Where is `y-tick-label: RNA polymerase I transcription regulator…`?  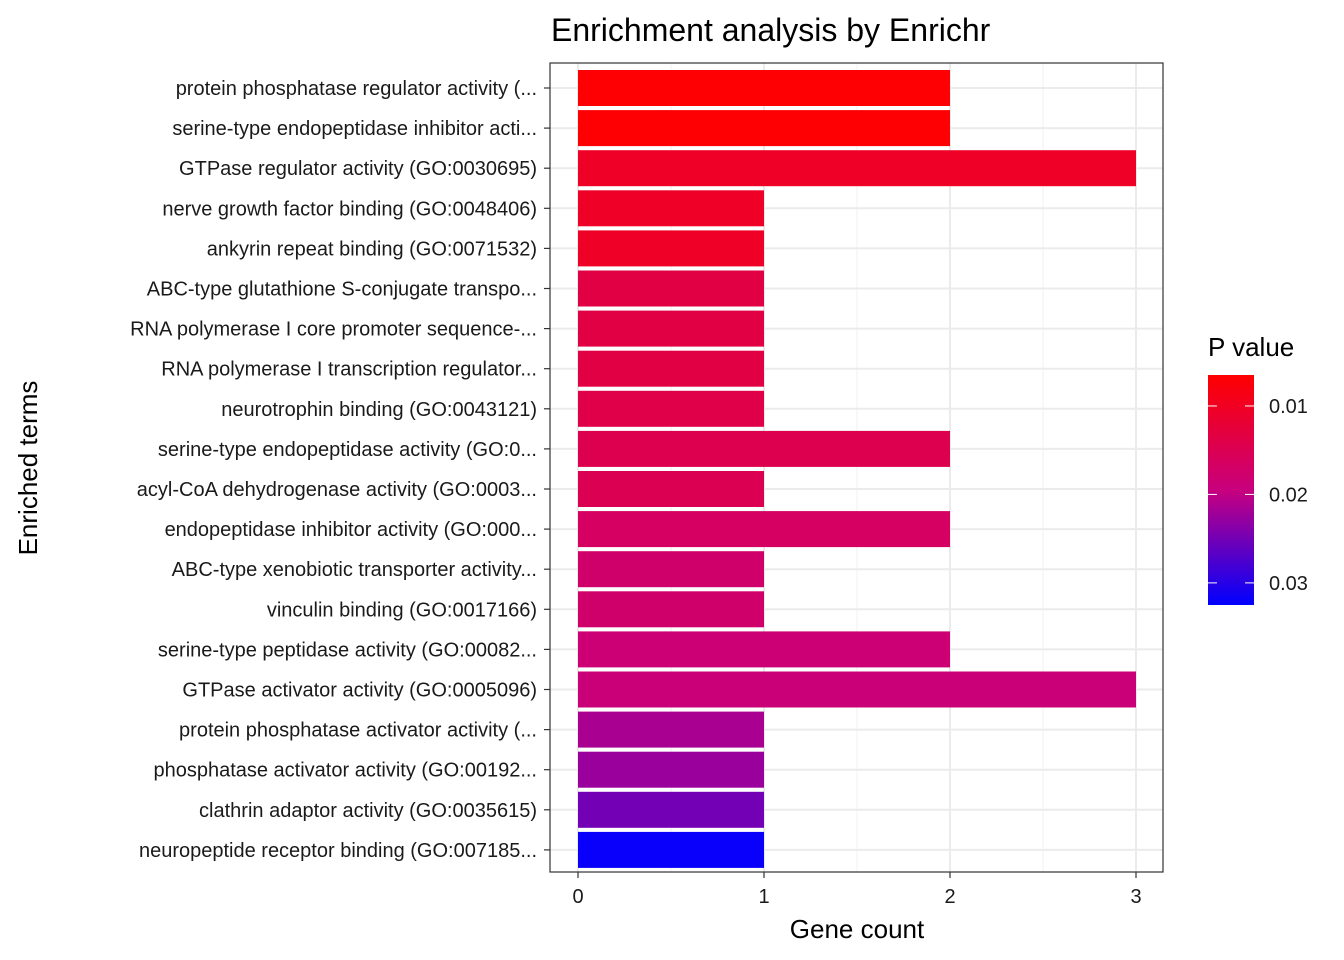
y-tick-label: RNA polymerase I transcription regulator… is located at coordinates (349, 370).